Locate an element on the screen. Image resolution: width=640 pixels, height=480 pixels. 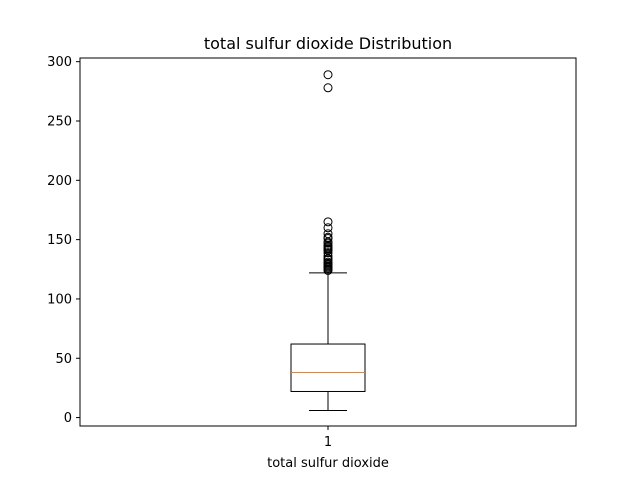
plot-marks is located at coordinates (328, 240).